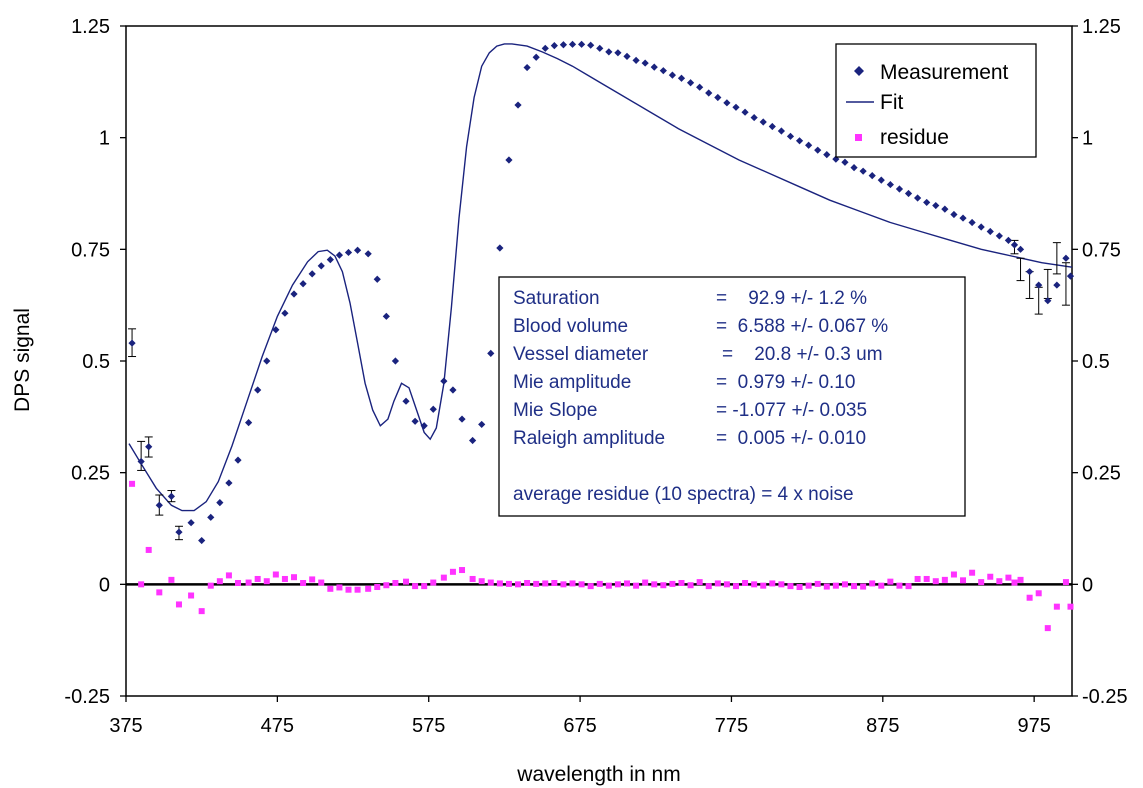 The height and width of the screenshot is (788, 1143). Describe the element at coordinates (914, 137) in the screenshot. I see `legend-residue-label: residue` at that location.